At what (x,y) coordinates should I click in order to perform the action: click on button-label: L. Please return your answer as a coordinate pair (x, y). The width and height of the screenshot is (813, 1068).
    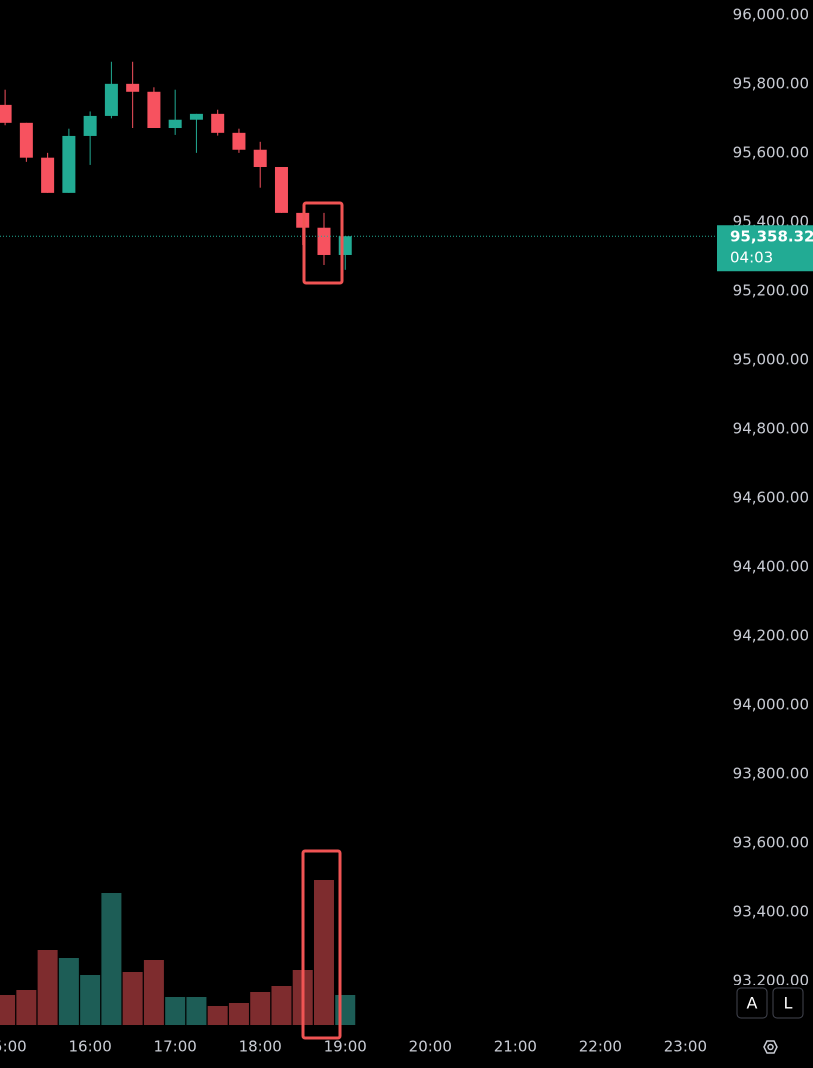
    Looking at the image, I should click on (788, 1003).